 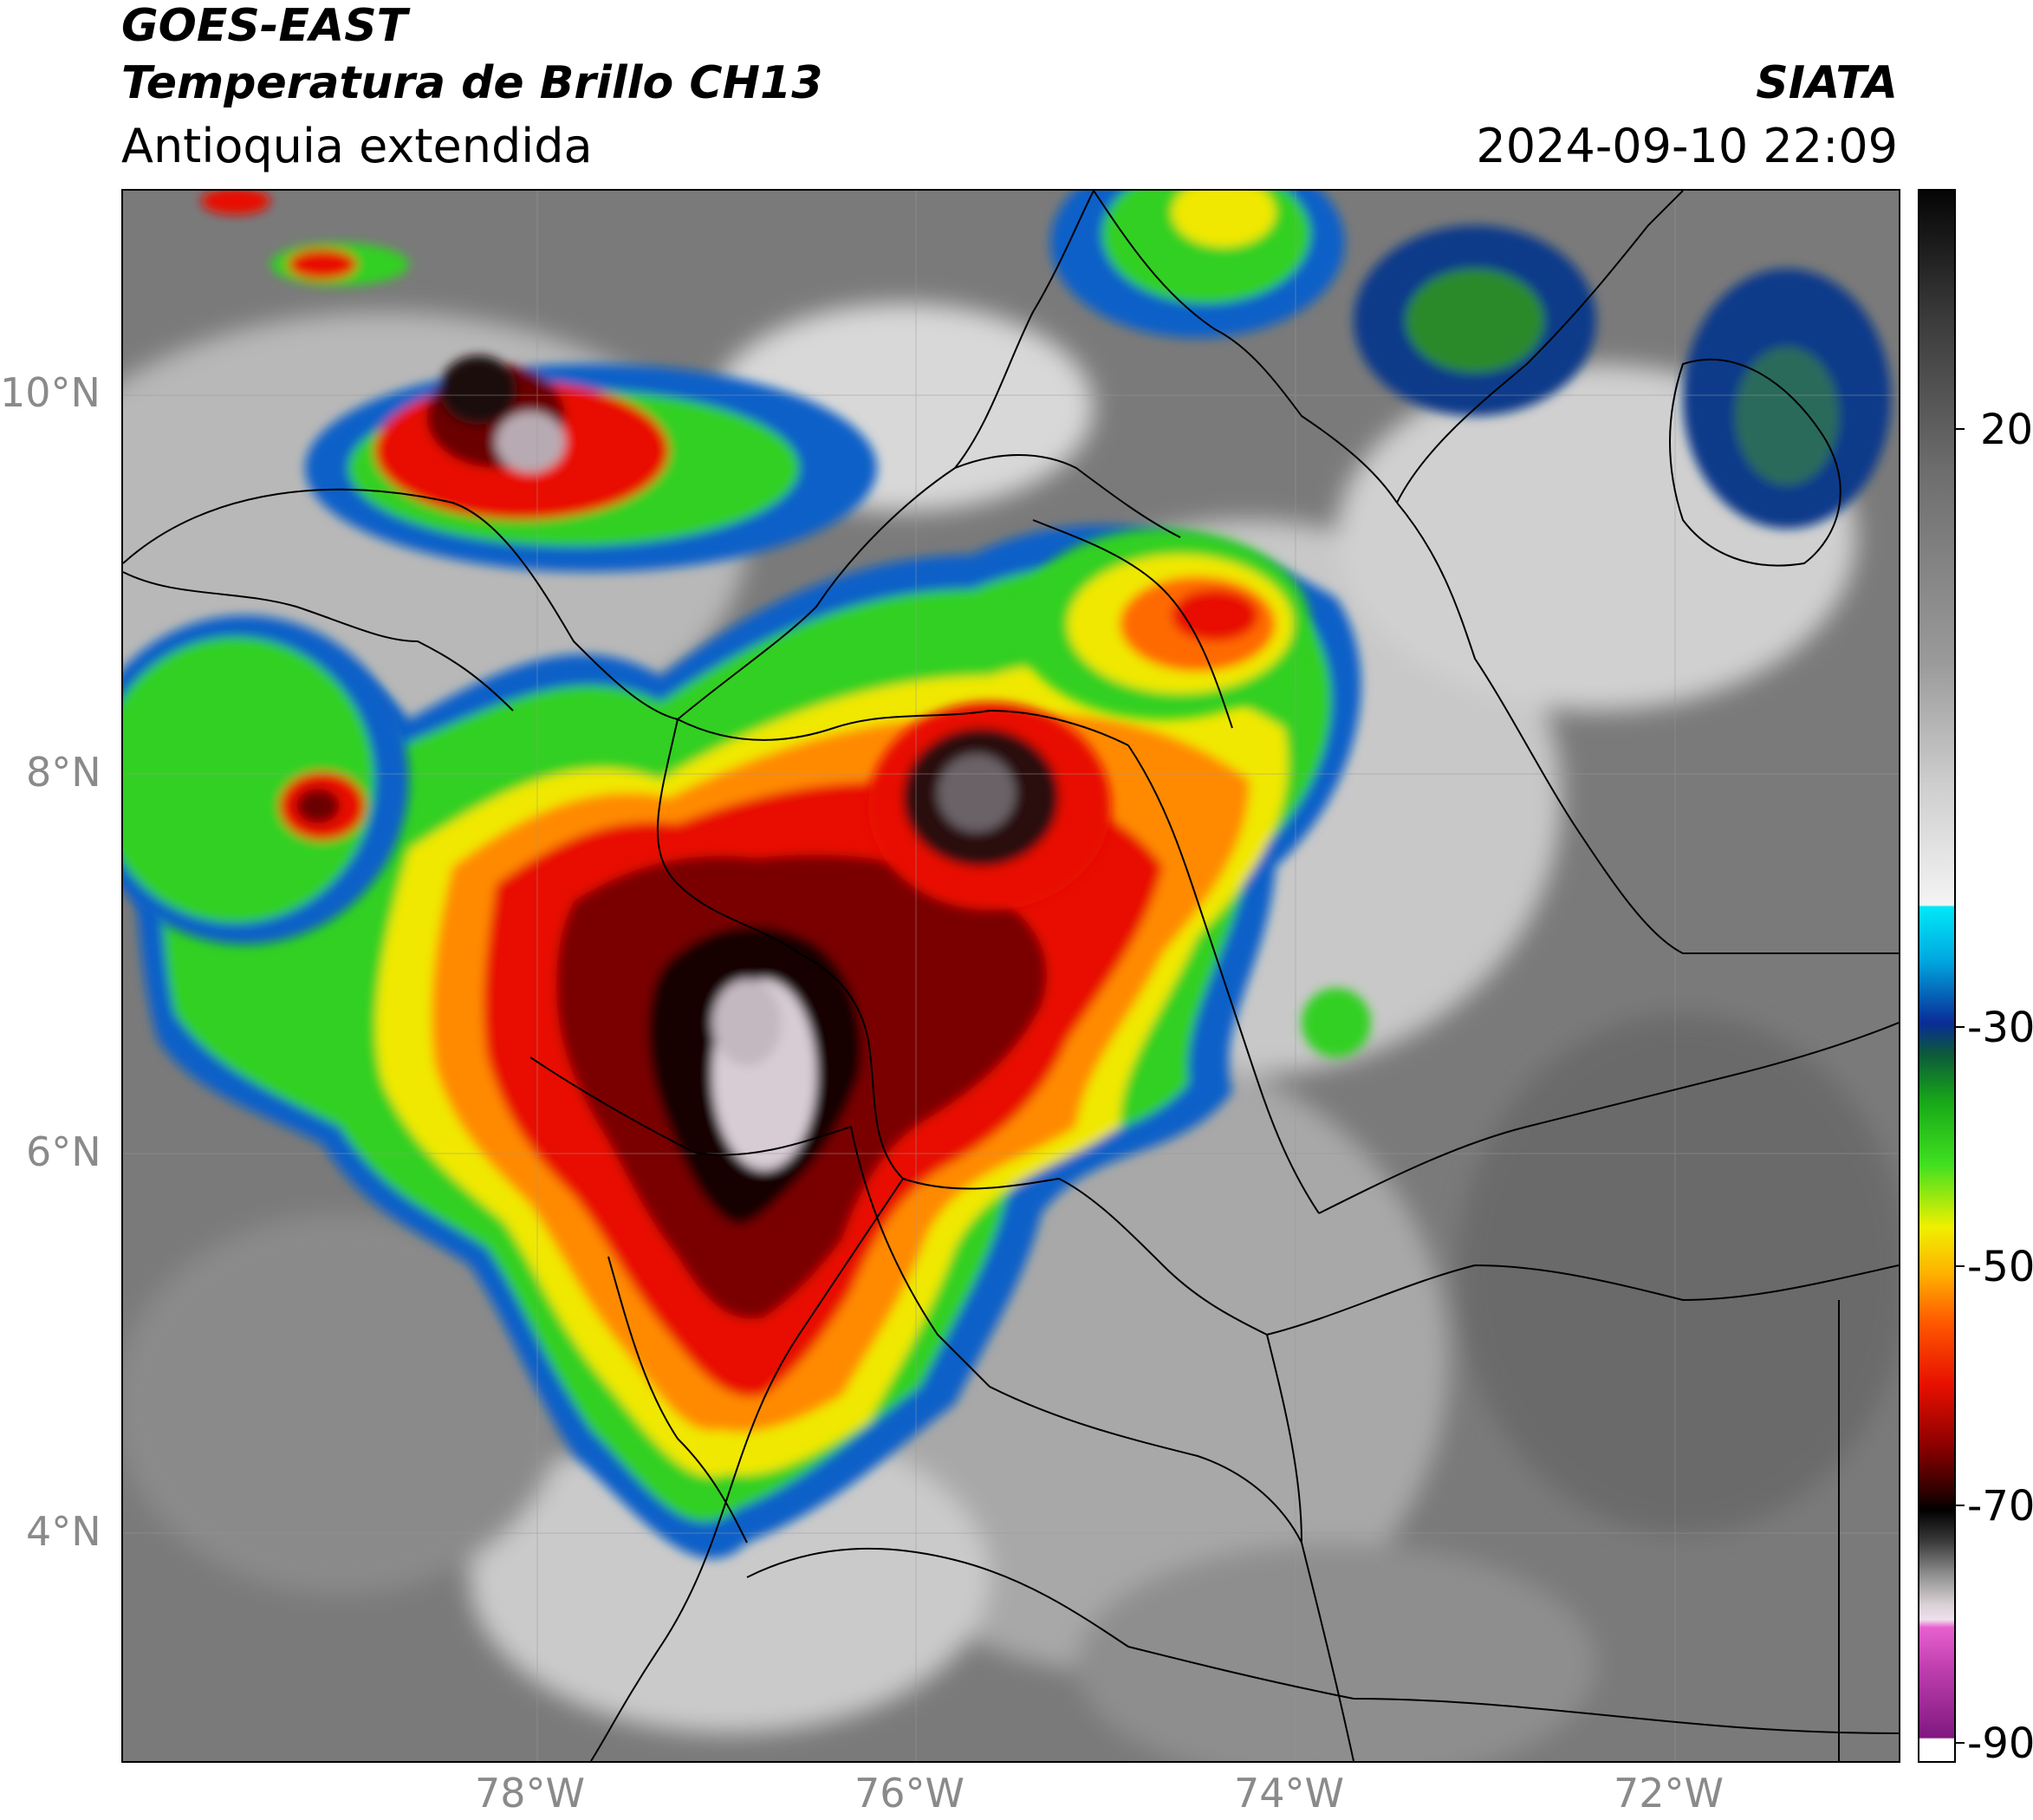 What do you see at coordinates (64, 1531) in the screenshot?
I see `lat-label-4n: 4°N` at bounding box center [64, 1531].